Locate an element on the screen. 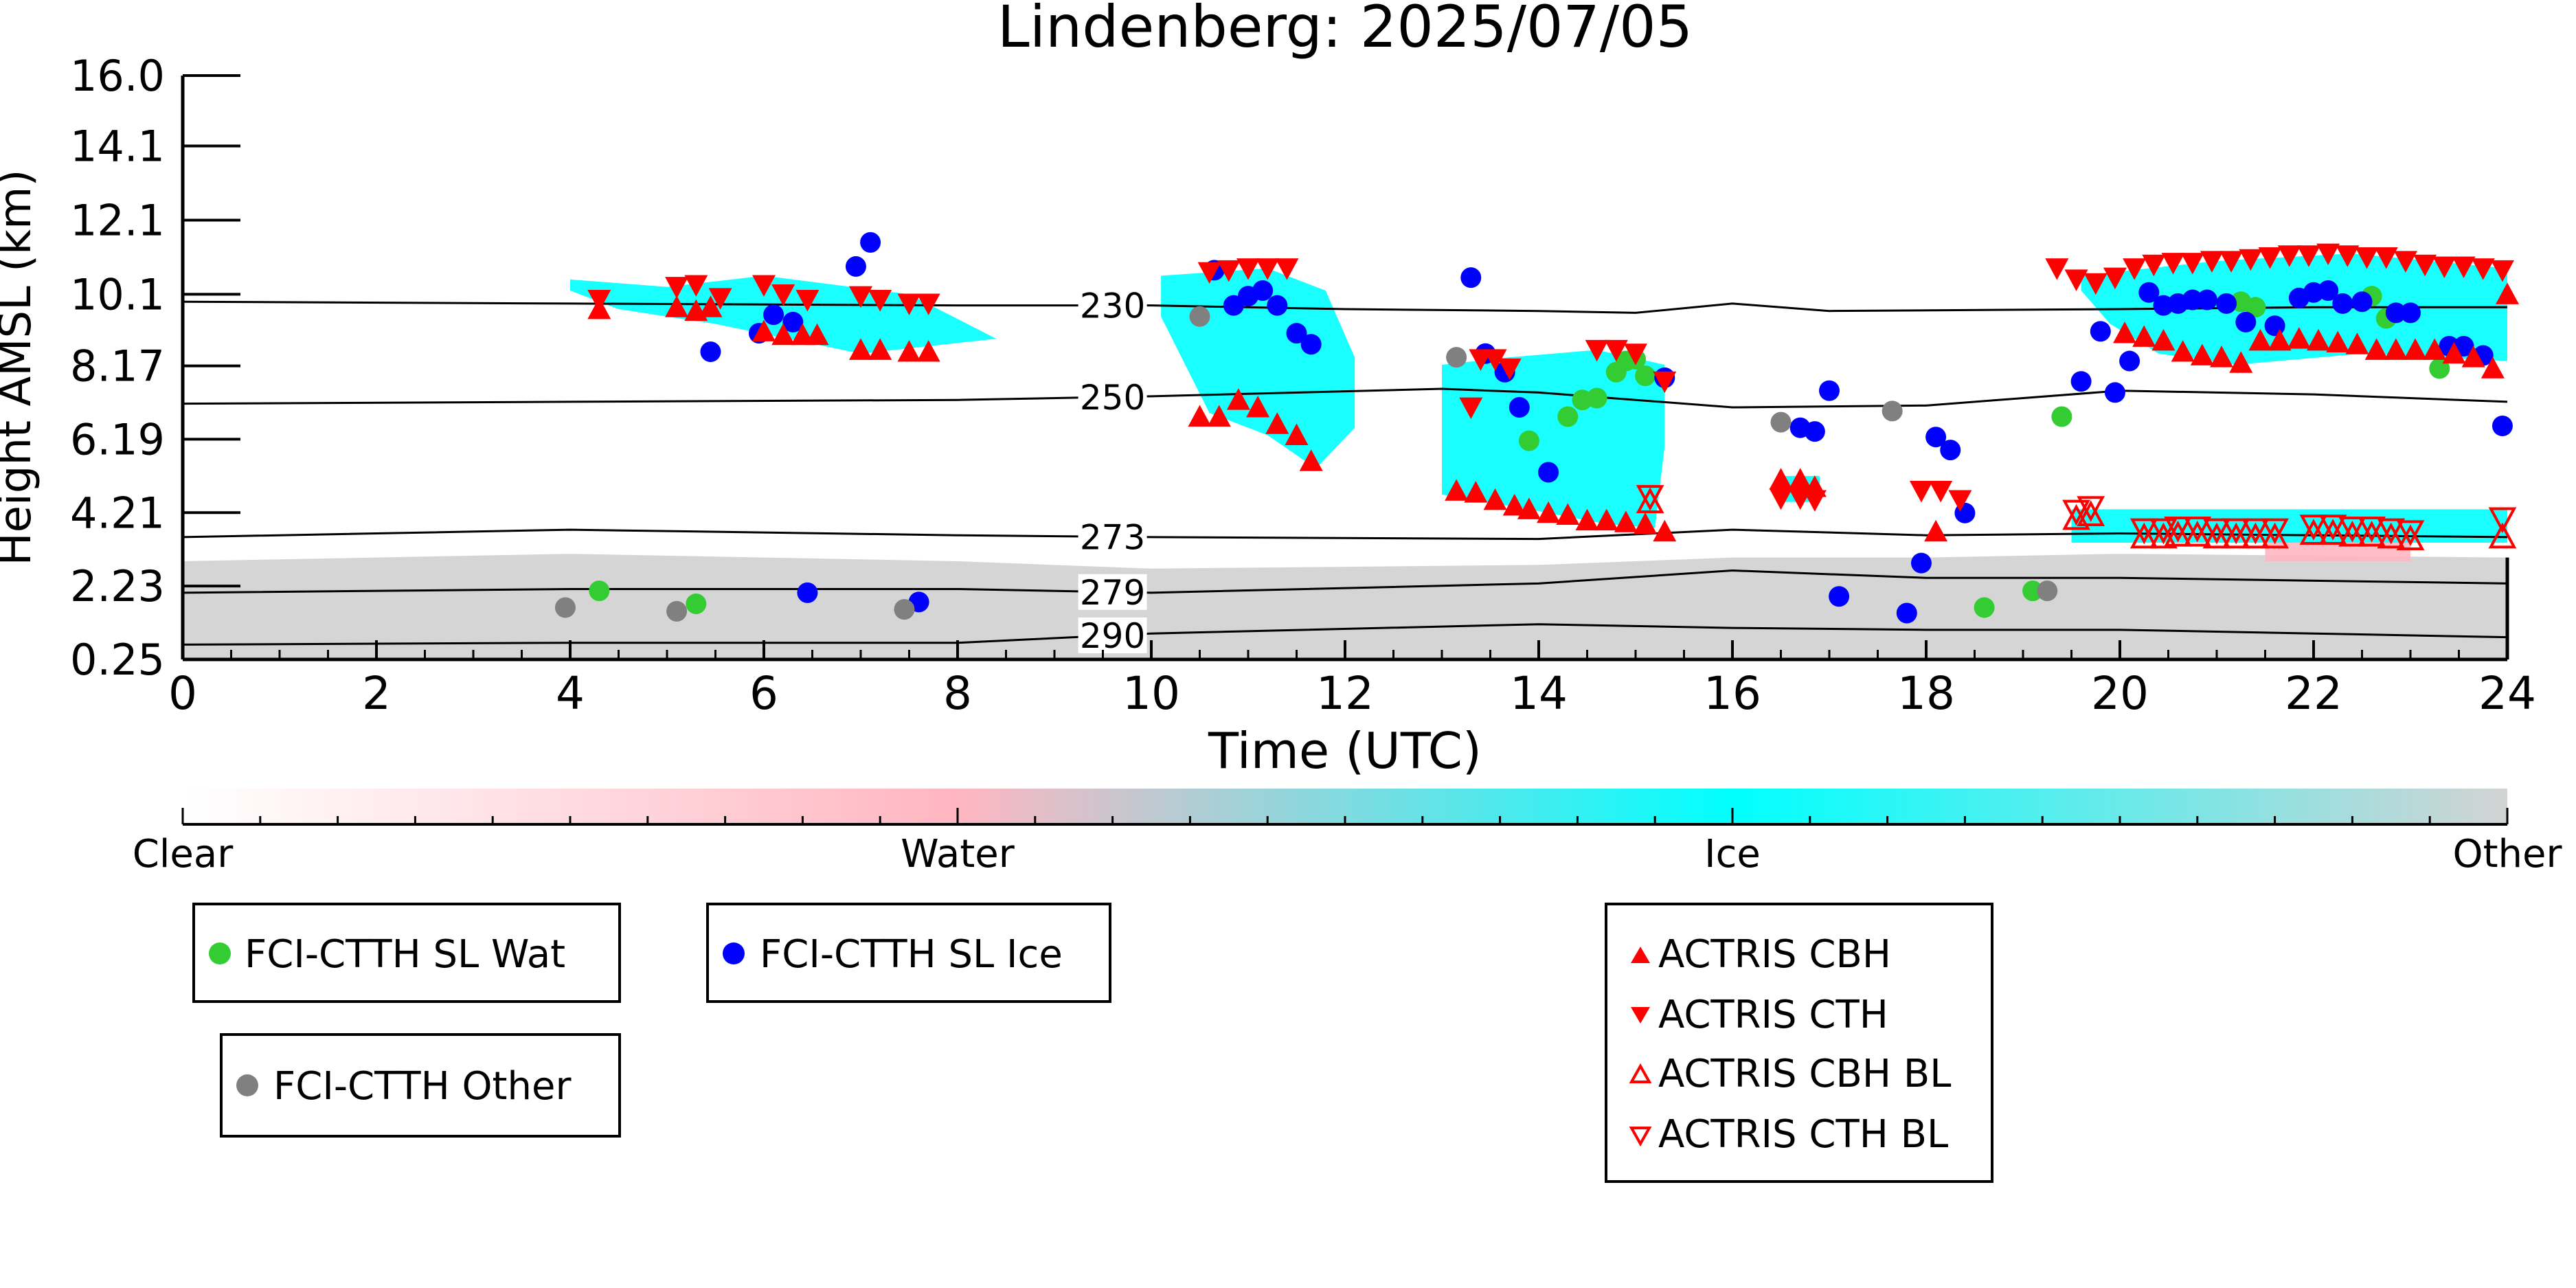 The width and height of the screenshot is (2576, 1288). contour-label-290: 290 is located at coordinates (1112, 636).